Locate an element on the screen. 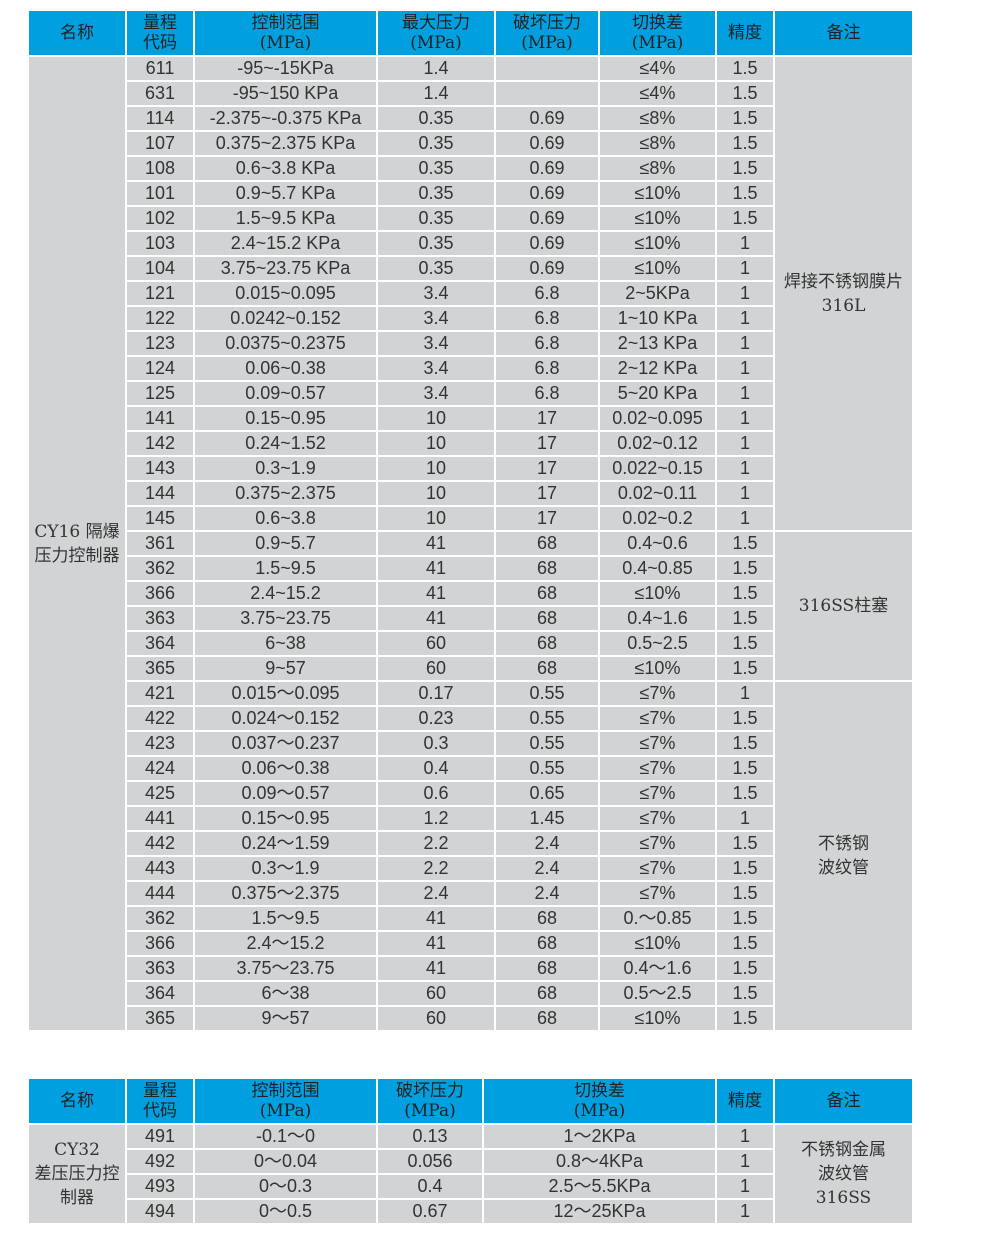 The image size is (1000, 1238). table-row: 103 2.4~15.2 KPa 0.35 0.69 ≤10% 1 is located at coordinates (470, 243).